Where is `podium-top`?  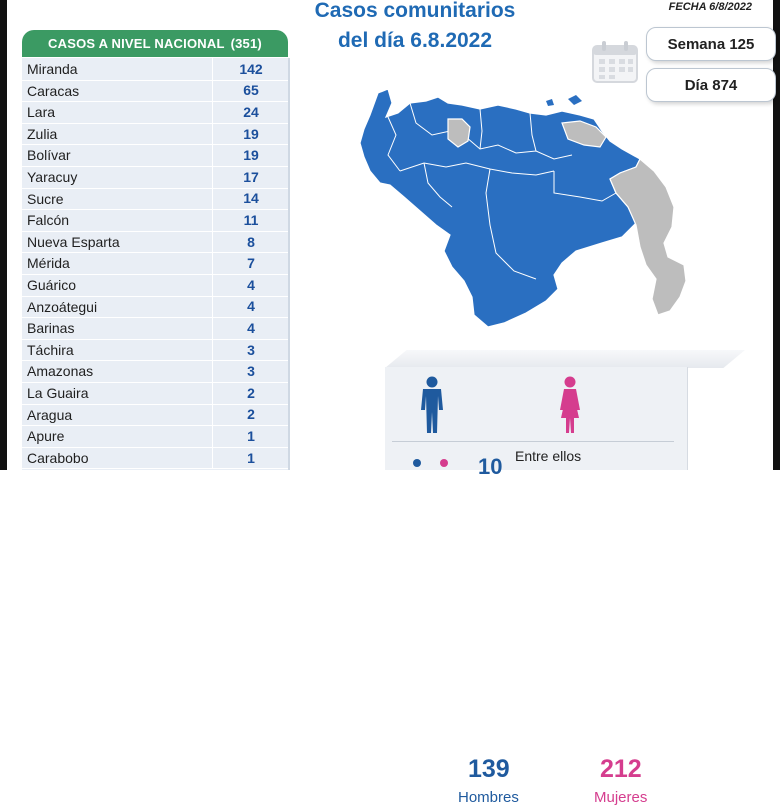
podium-top is located at coordinates (565, 359).